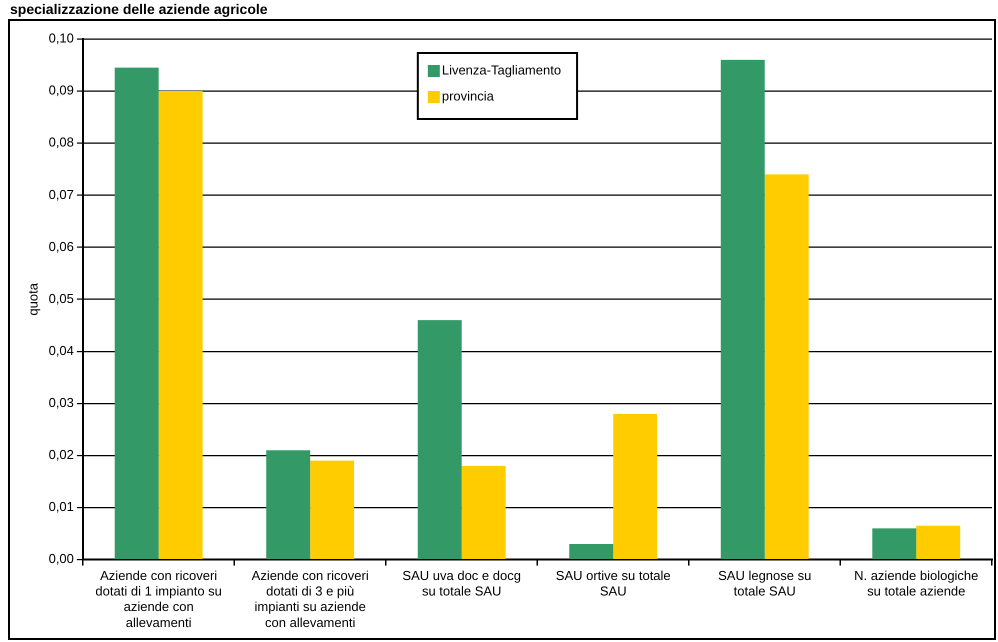 This screenshot has width=998, height=642. Describe the element at coordinates (461, 583) in the screenshot. I see `x-tick-label: SAU uva doc e docg su totale SAU` at that location.